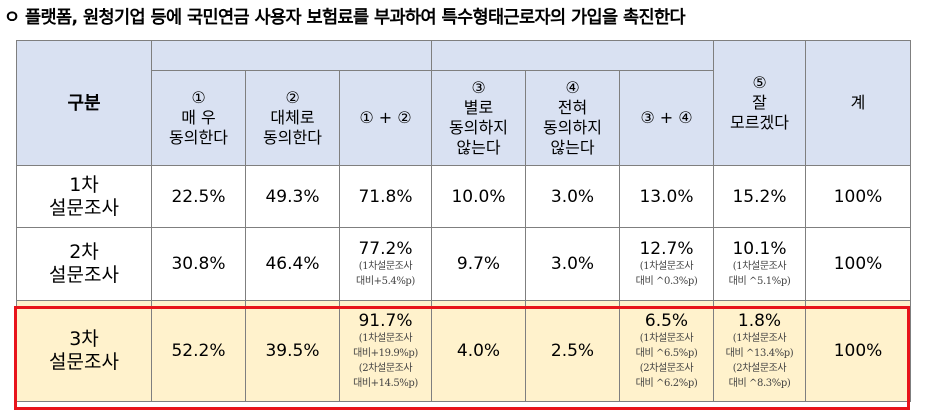 Image resolution: width=925 pixels, height=413 pixels. I want to click on row-label: 1차 설문조사, so click(84, 196).